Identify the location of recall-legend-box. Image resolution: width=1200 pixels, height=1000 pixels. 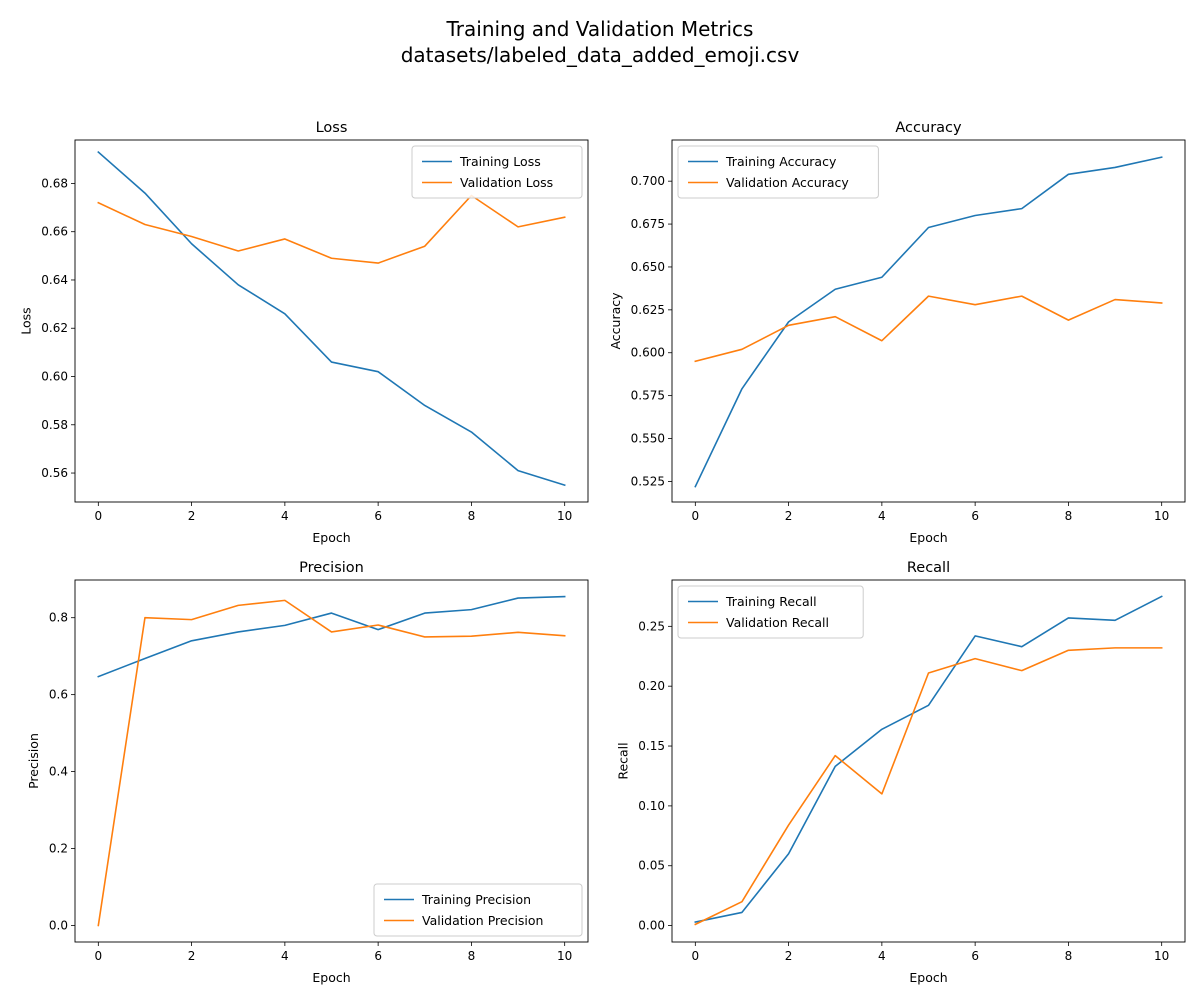
(770, 612).